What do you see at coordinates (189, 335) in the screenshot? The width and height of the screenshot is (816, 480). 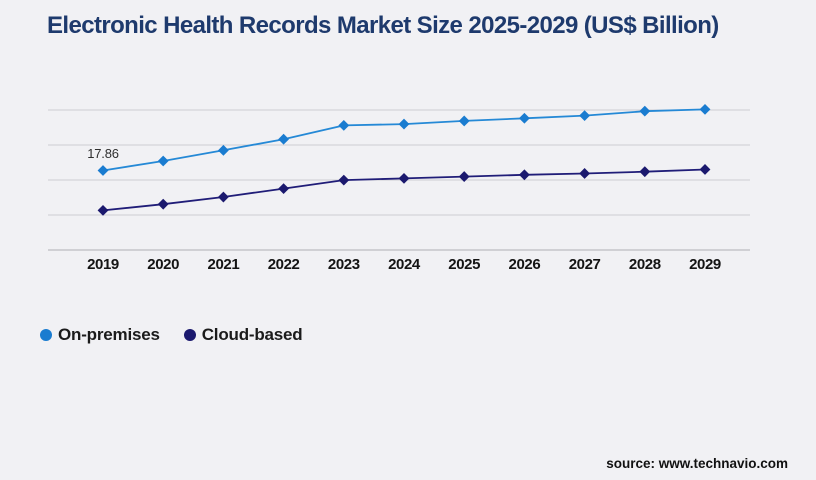 I see `legend-marker-cloud-based-icon` at bounding box center [189, 335].